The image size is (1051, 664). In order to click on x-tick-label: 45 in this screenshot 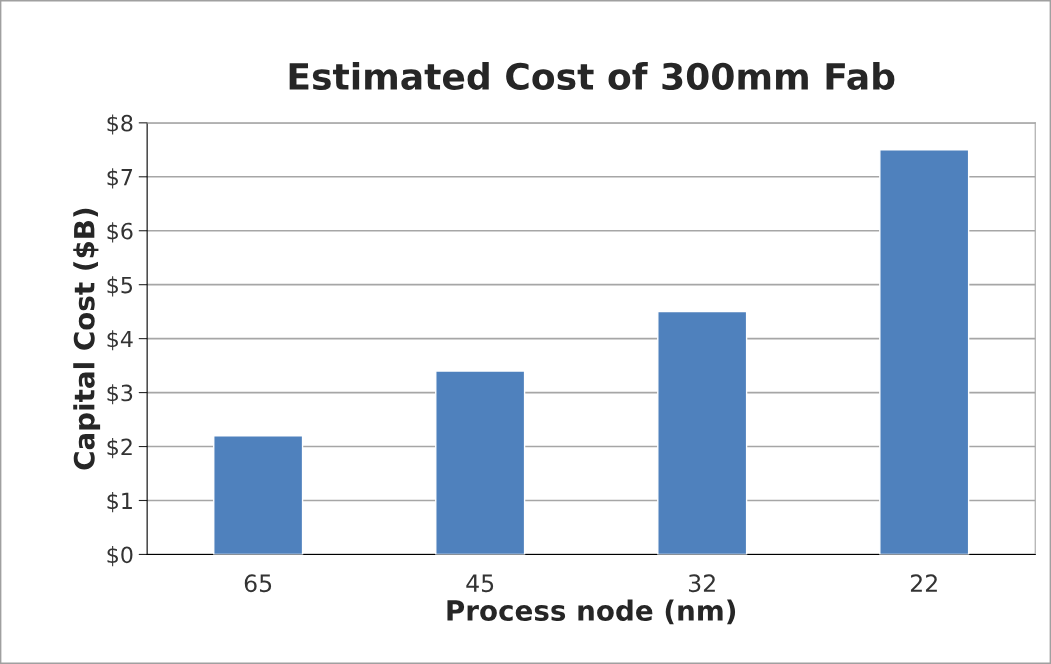, I will do `click(480, 583)`.